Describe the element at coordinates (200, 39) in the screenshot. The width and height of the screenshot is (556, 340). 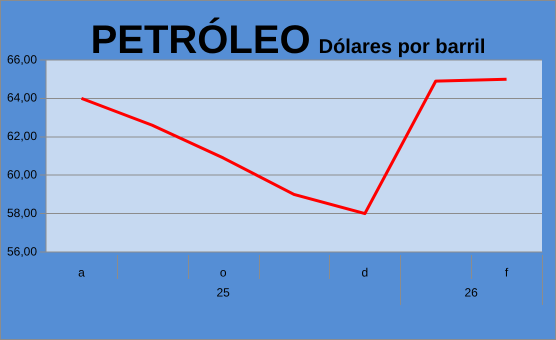
I see `chart-title: PETRÓLEO` at that location.